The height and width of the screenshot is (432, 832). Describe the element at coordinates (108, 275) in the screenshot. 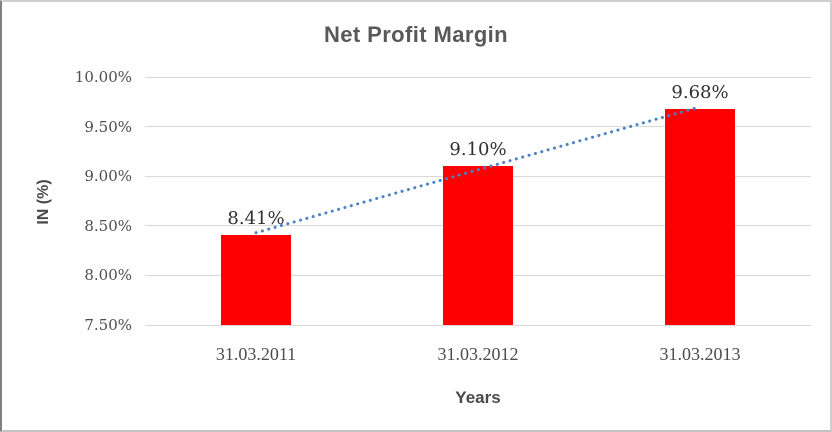

I see `y-tick-label: 8.00%` at that location.